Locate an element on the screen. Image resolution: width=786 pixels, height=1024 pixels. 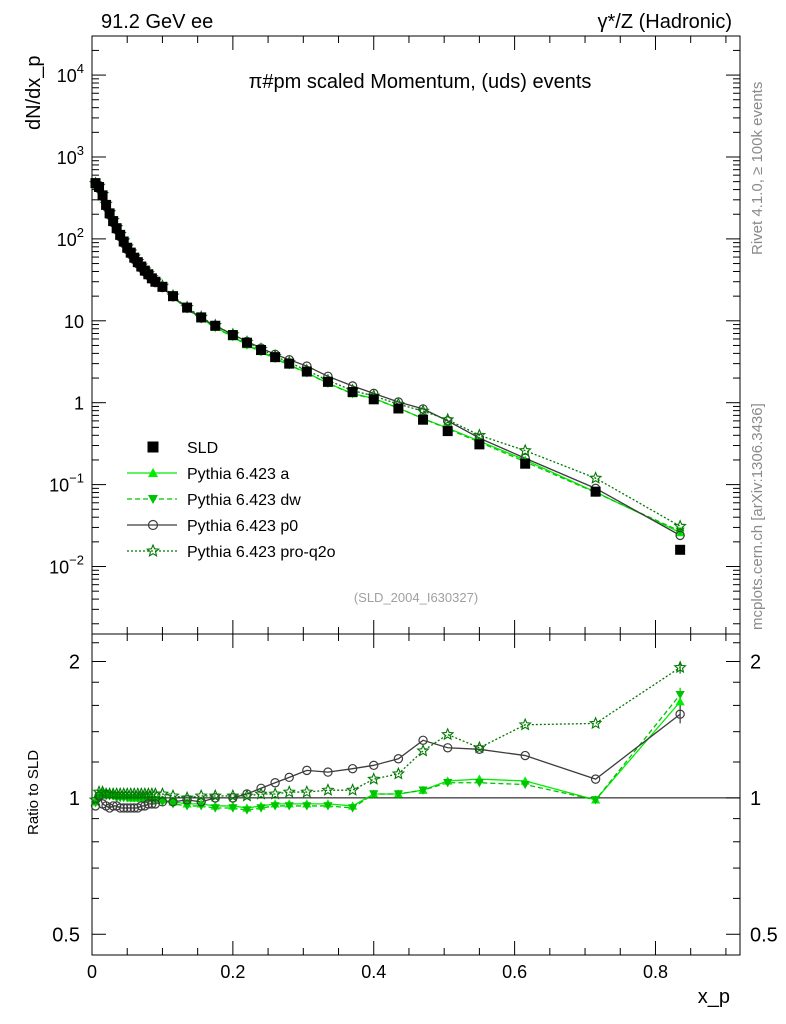
ratio-y-tick-label-right: 1 is located at coordinates (755, 799).